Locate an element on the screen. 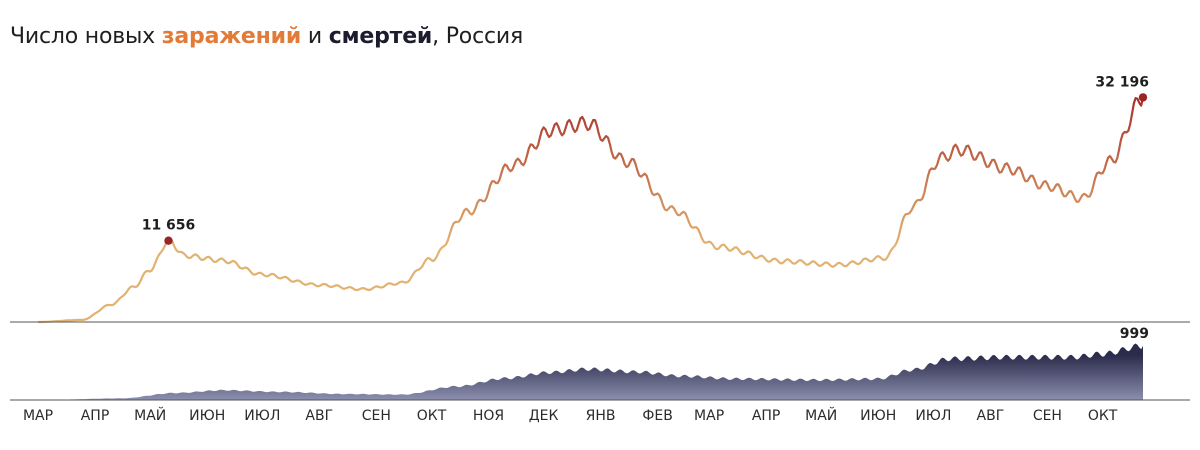 The height and width of the screenshot is (450, 1200). title-prefix: Число новых is located at coordinates (86, 36).